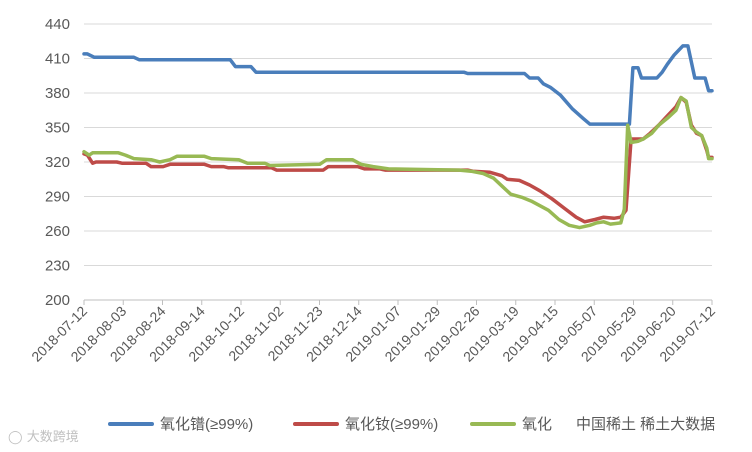 Image resolution: width=752 pixels, height=452 pixels. Describe the element at coordinates (57, 300) in the screenshot. I see `y-tick-label: 200` at that location.